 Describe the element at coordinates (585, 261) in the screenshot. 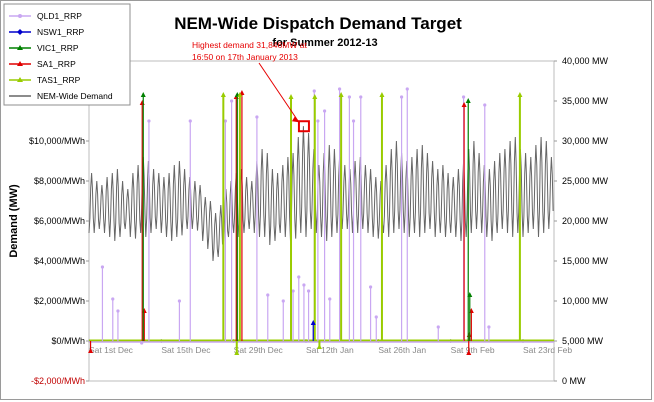

I see `right-tick-label: 15,000 MW` at that location.